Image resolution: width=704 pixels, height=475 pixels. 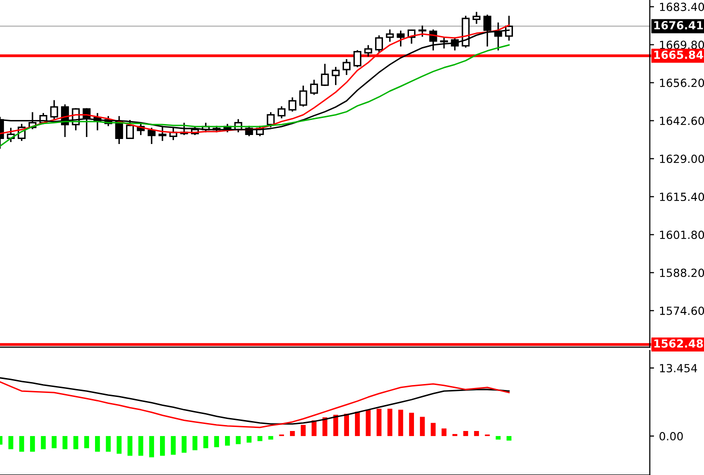 I want to click on y-tick-label: 1656.20, so click(x=682, y=83).